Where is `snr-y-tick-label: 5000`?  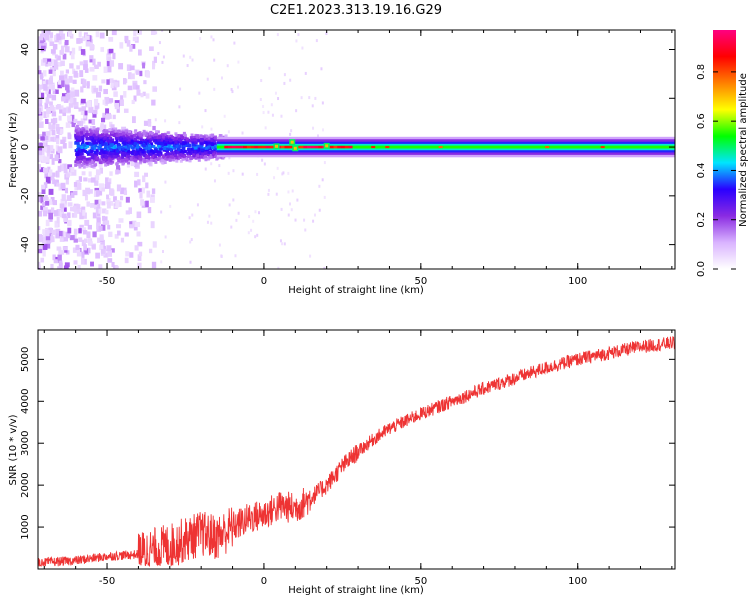
snr-y-tick-label: 5000 is located at coordinates (25, 359).